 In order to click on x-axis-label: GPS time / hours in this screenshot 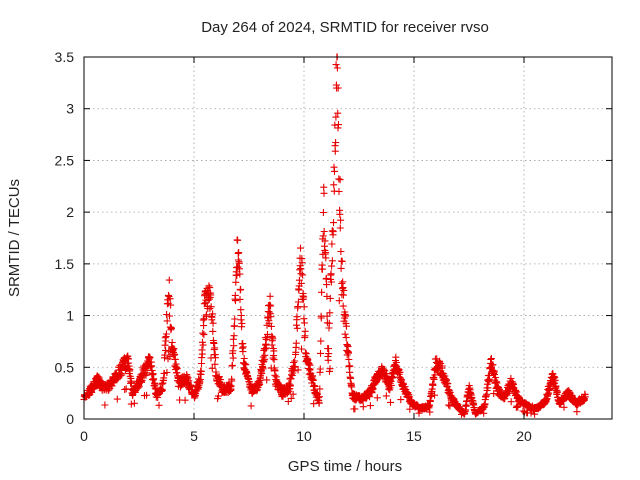, I will do `click(345, 466)`.